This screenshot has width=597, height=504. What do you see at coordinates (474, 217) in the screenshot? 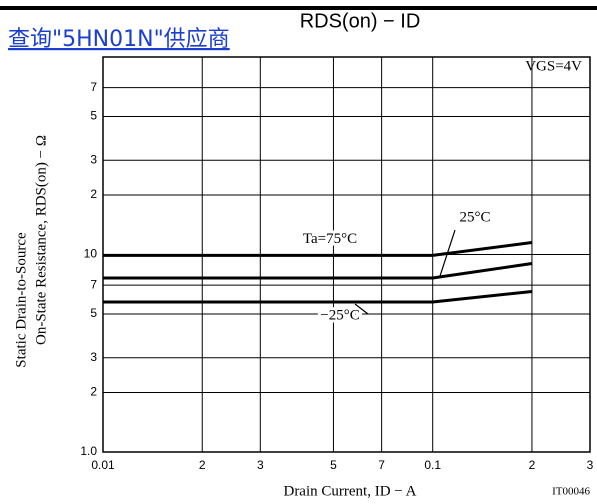
I see `series-label: 25°C` at bounding box center [474, 217].